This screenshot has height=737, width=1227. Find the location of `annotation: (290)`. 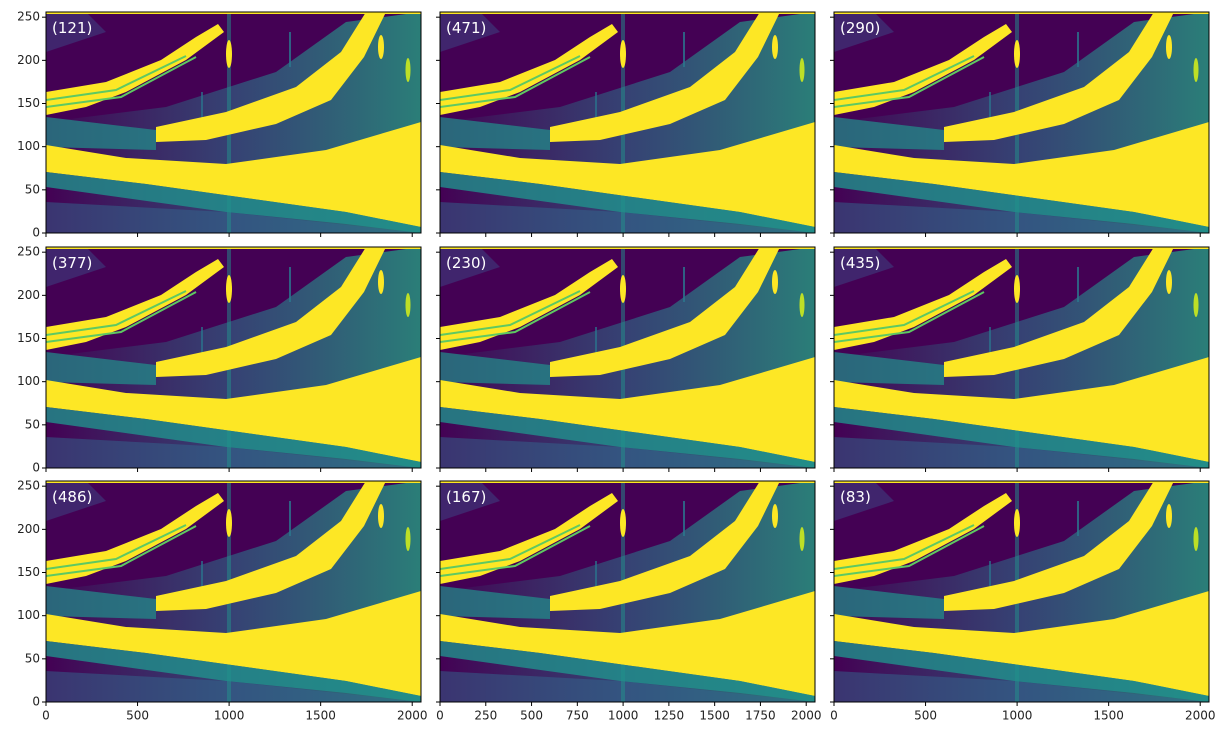

annotation: (290) is located at coordinates (860, 28).